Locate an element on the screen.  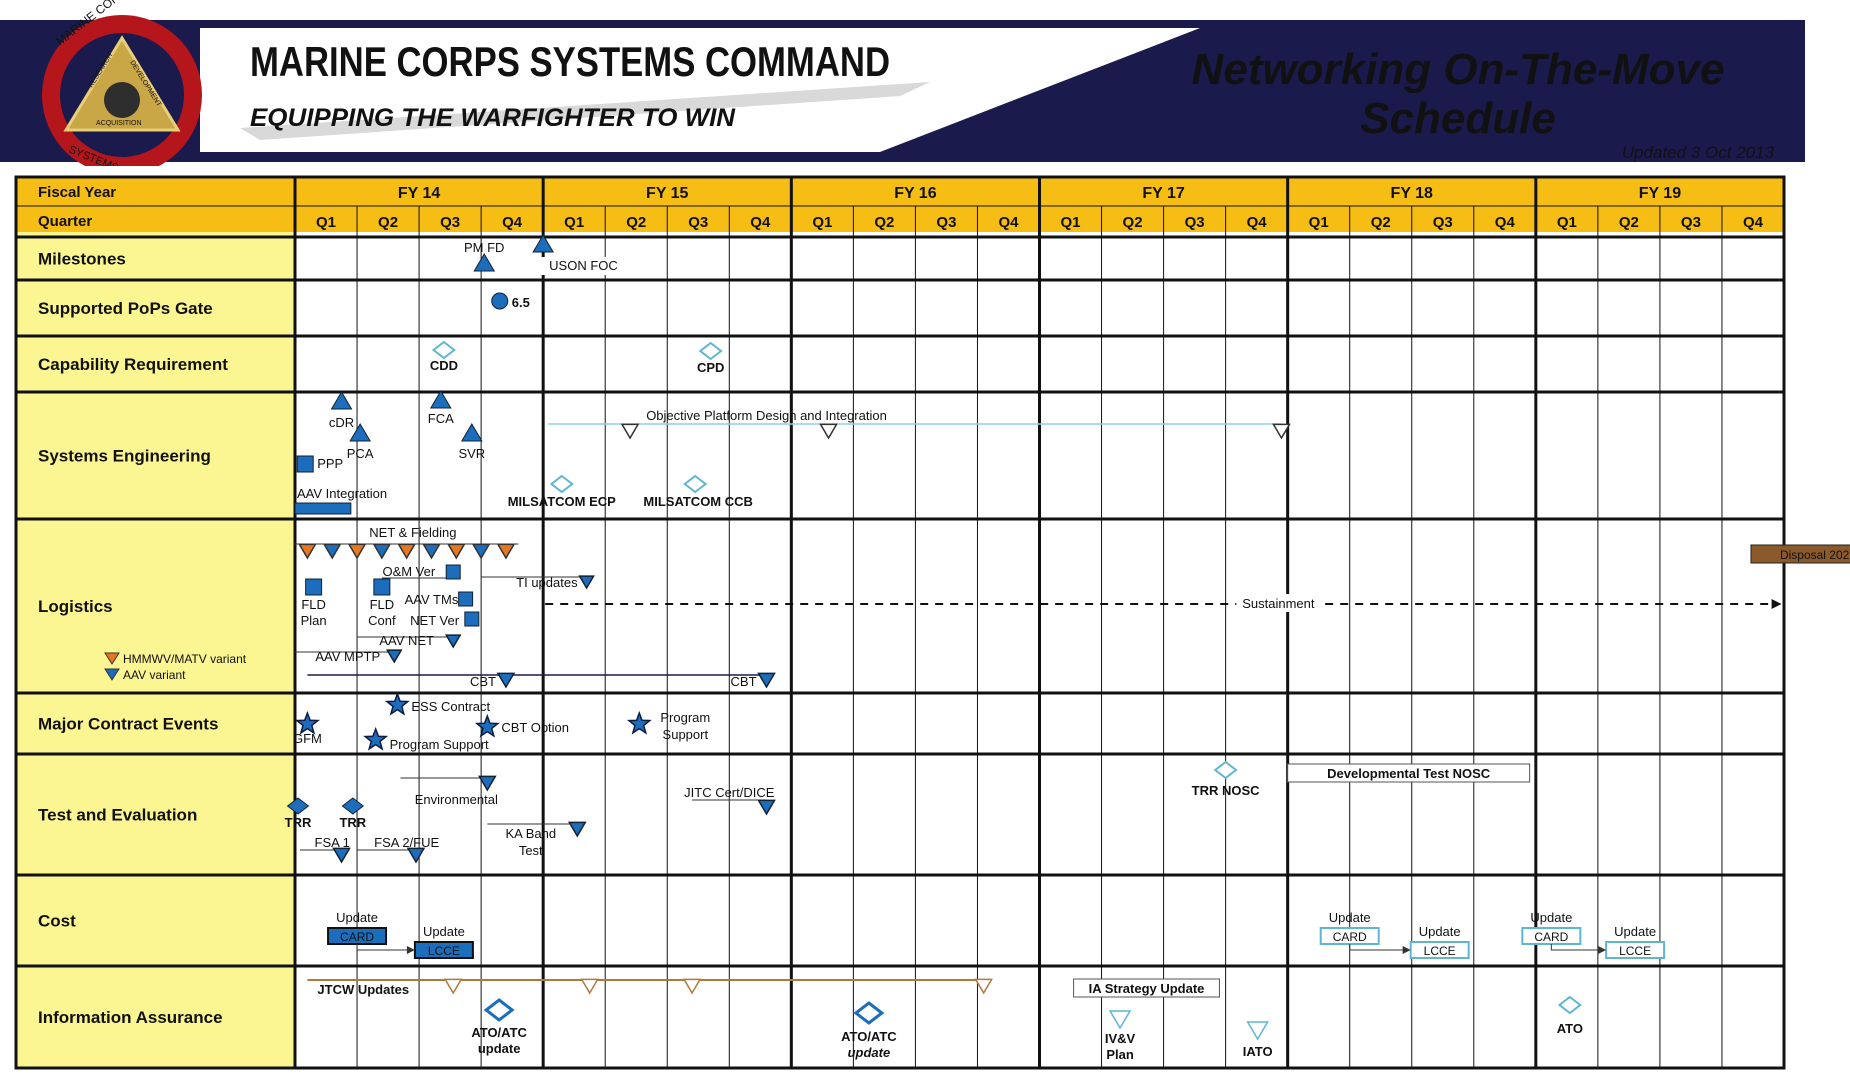
event-label: ATO is located at coordinates (1570, 1028).